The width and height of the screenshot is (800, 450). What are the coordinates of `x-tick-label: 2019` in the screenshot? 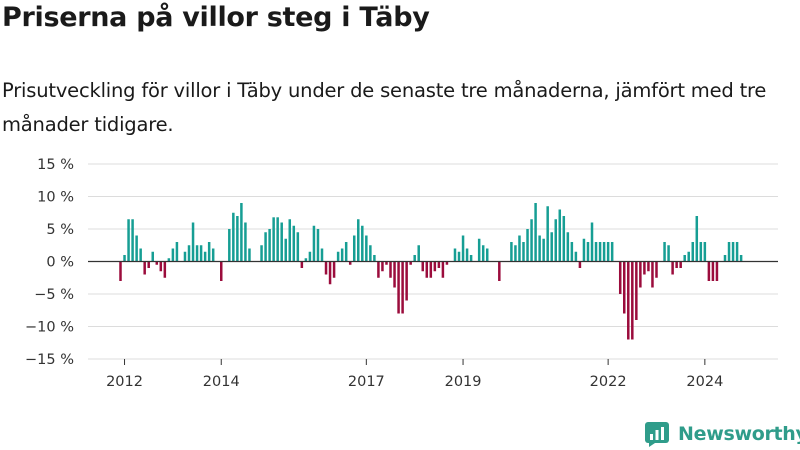 It's located at (463, 382).